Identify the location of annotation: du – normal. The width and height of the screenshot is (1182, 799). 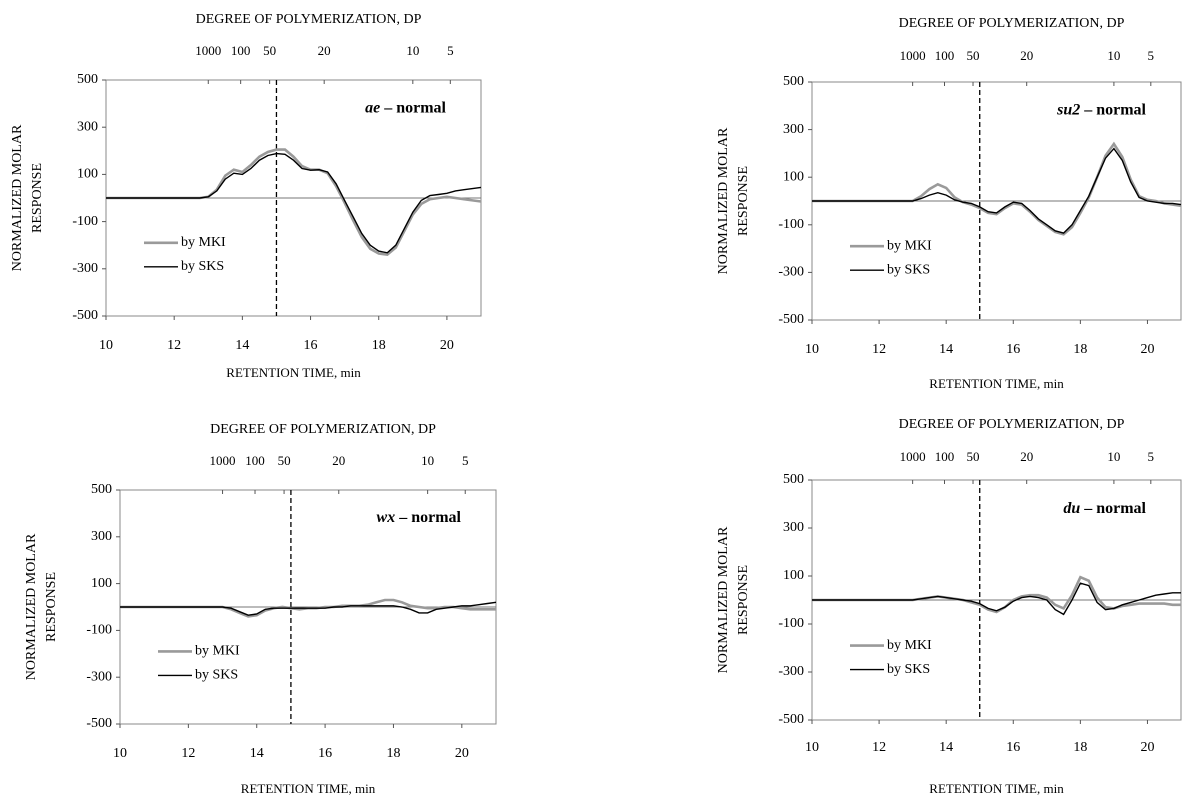
(1104, 507).